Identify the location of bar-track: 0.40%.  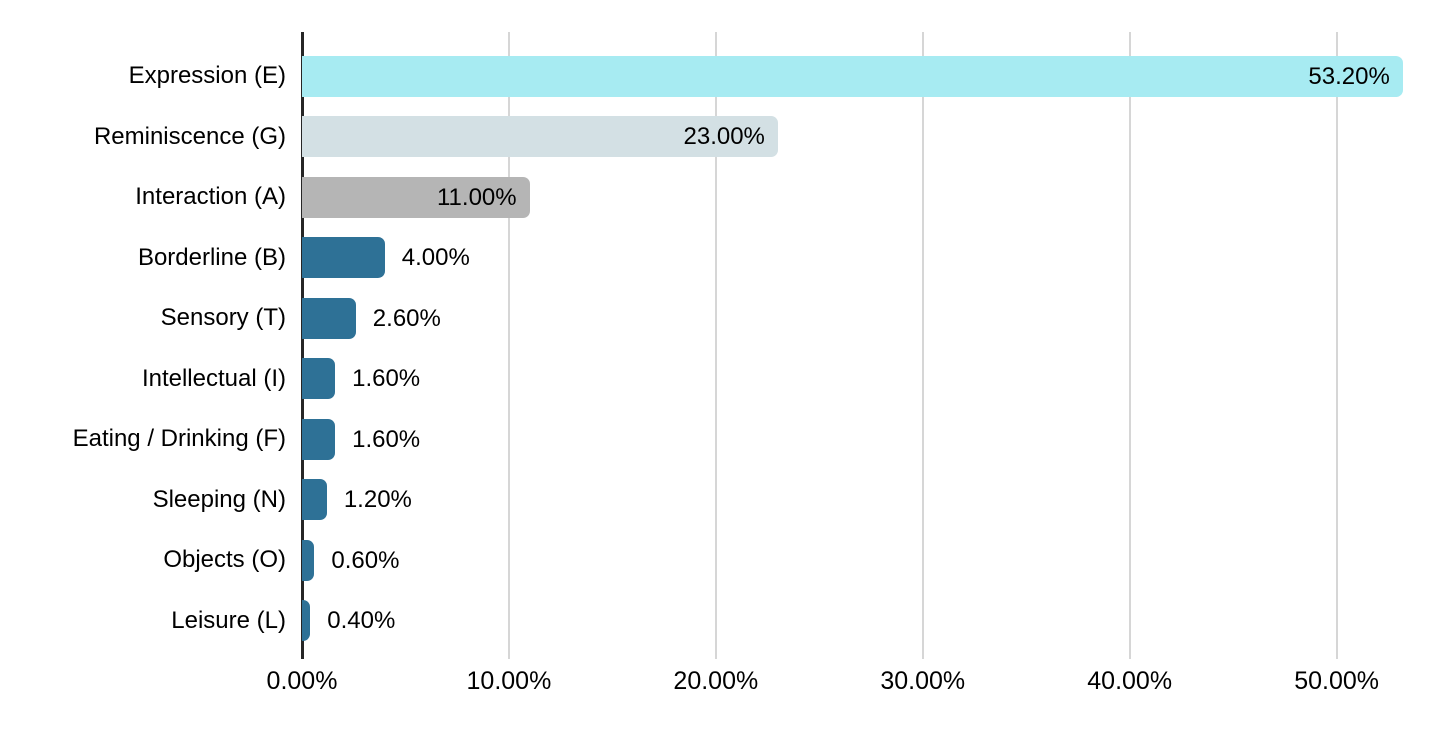
(870, 621).